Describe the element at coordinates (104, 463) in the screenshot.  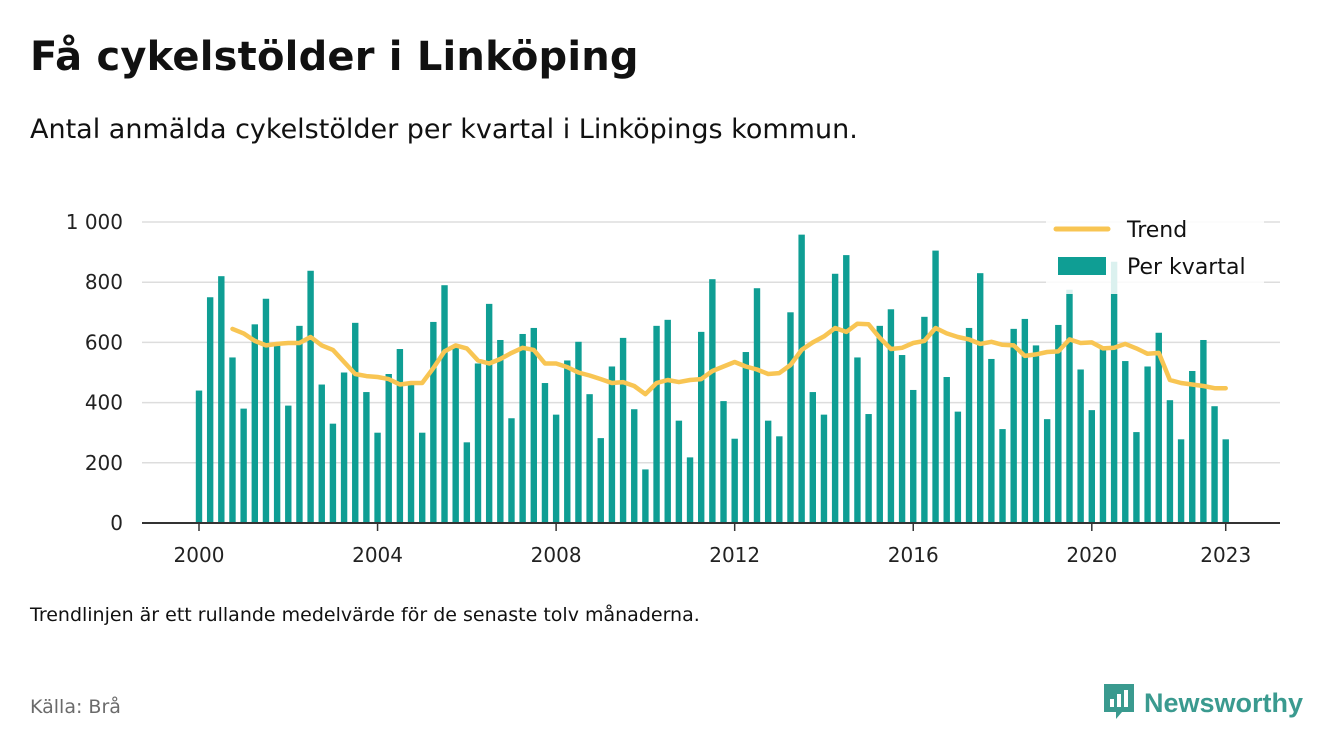
I see `y-tick-label: 200` at that location.